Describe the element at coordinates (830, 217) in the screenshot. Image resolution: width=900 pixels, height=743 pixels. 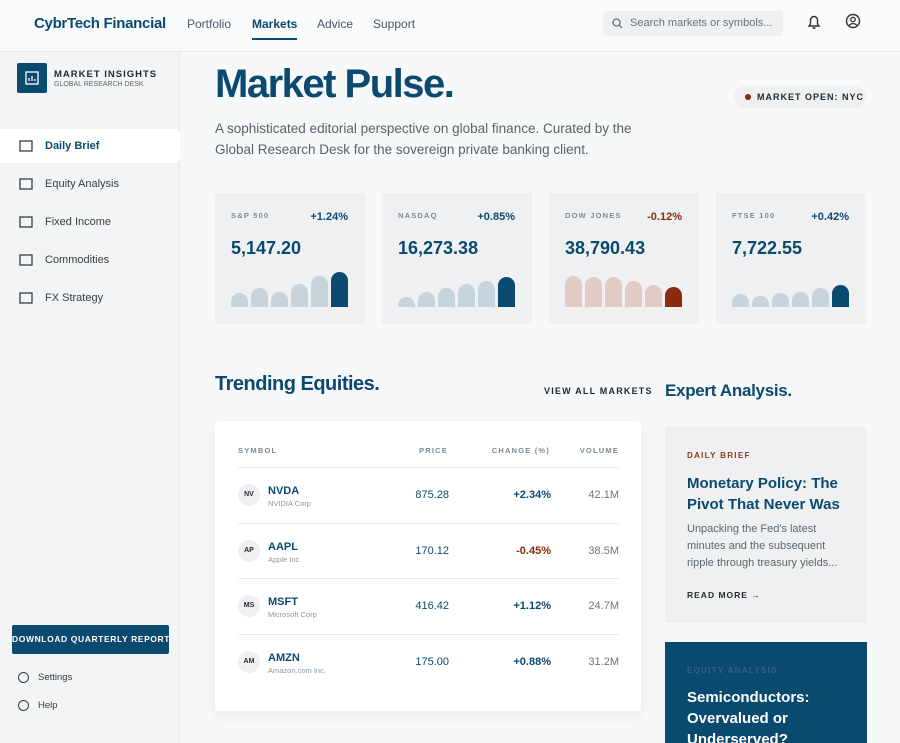
I see `index-change: +0.42%` at that location.